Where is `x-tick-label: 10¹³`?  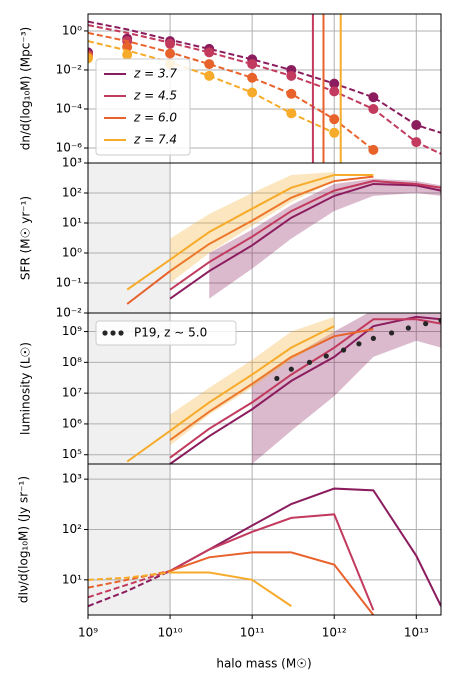 x-tick-label: 10¹³ is located at coordinates (416, 633).